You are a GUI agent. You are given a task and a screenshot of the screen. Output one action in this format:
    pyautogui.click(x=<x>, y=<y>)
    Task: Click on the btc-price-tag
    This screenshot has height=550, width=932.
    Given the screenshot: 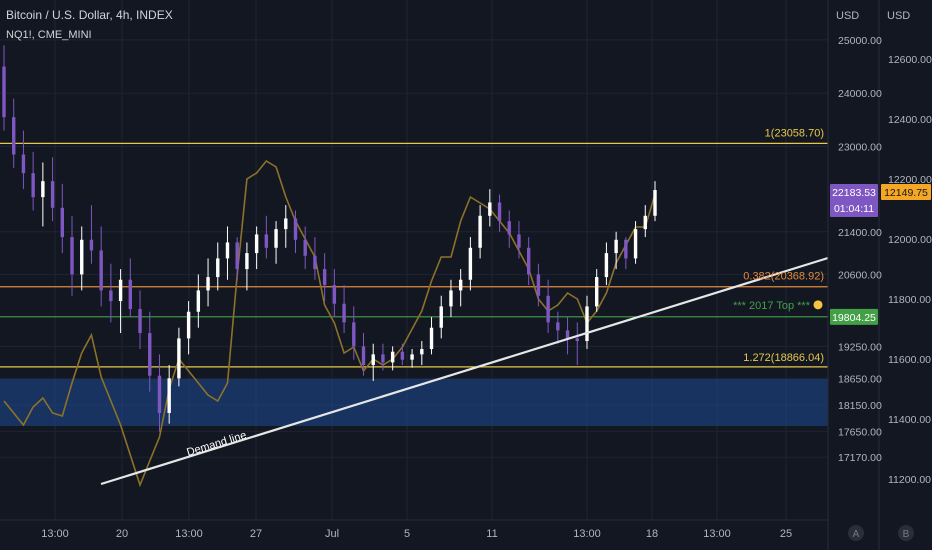 What is the action you would take?
    pyautogui.click(x=854, y=200)
    